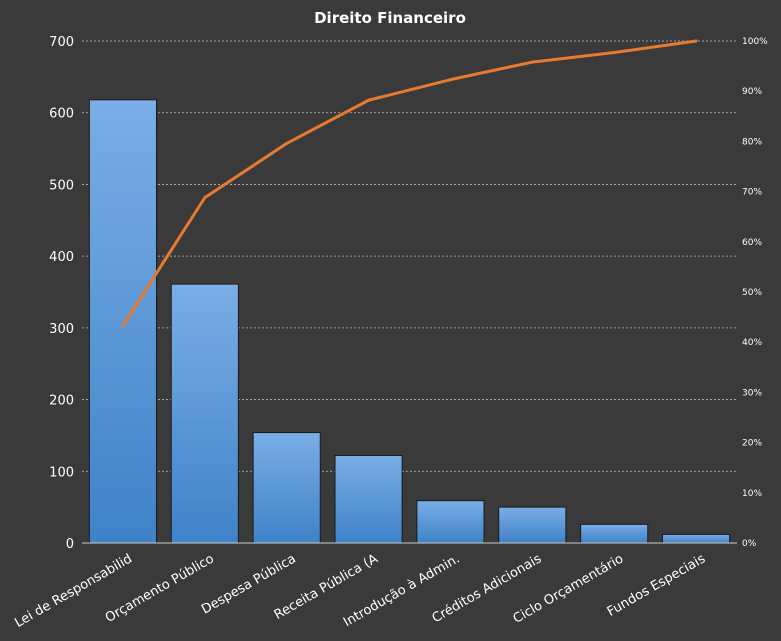 The width and height of the screenshot is (781, 641). Describe the element at coordinates (749, 544) in the screenshot. I see `y2-tick-label: 0%` at that location.